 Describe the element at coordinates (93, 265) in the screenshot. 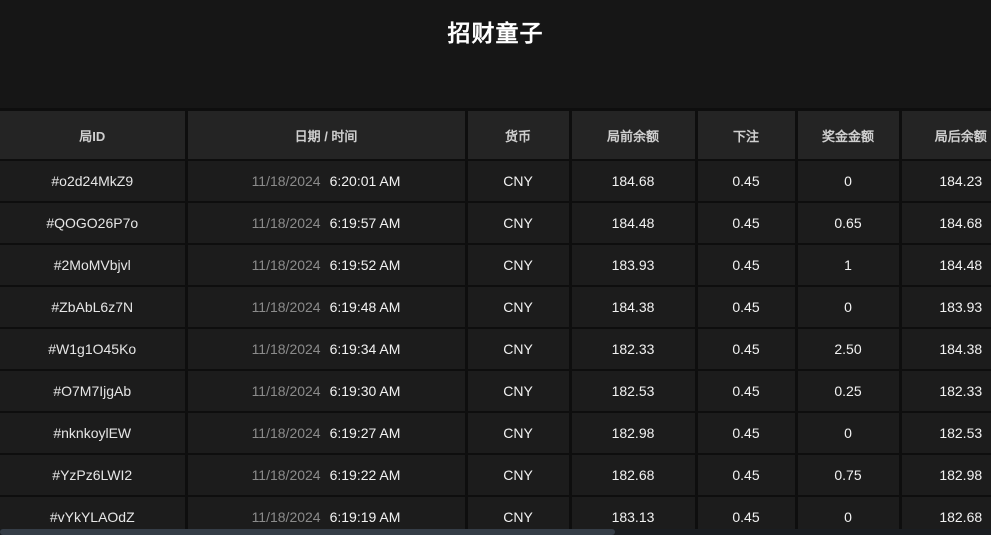

I see `round-id-cell: #2MoMVbjvl` at that location.